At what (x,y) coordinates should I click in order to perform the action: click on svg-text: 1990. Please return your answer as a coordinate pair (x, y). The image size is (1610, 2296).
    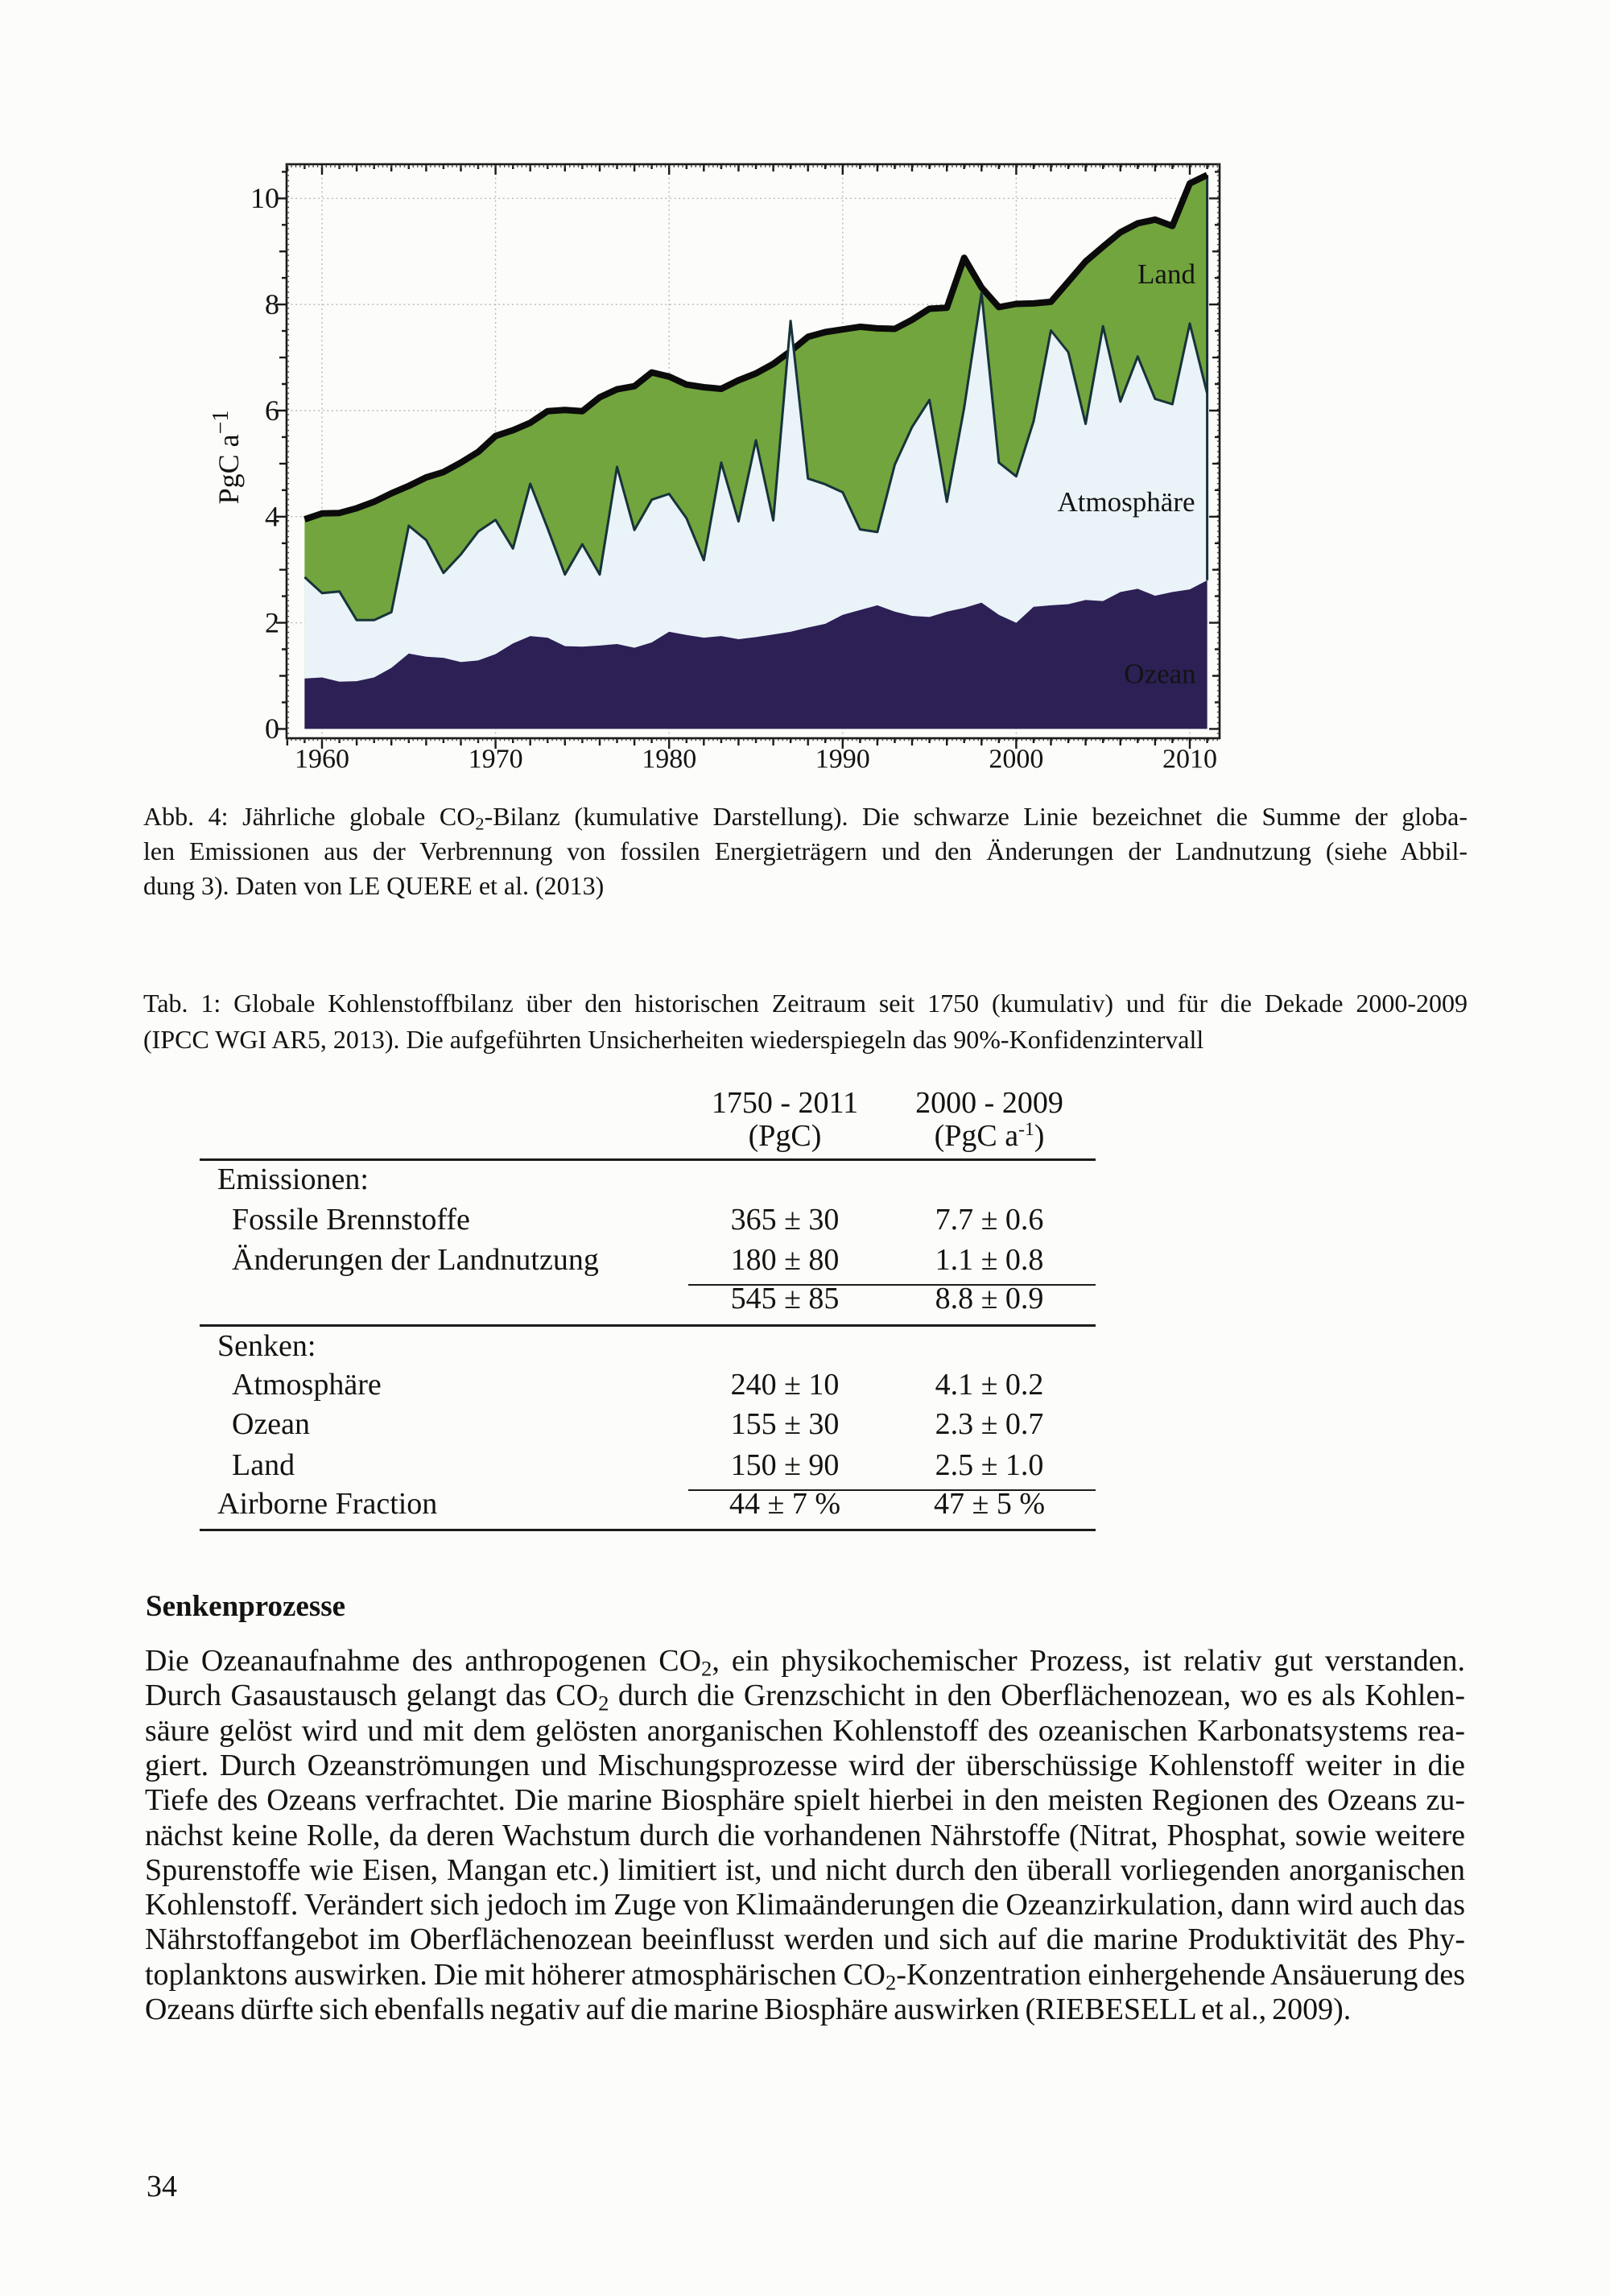
    Looking at the image, I should click on (843, 759).